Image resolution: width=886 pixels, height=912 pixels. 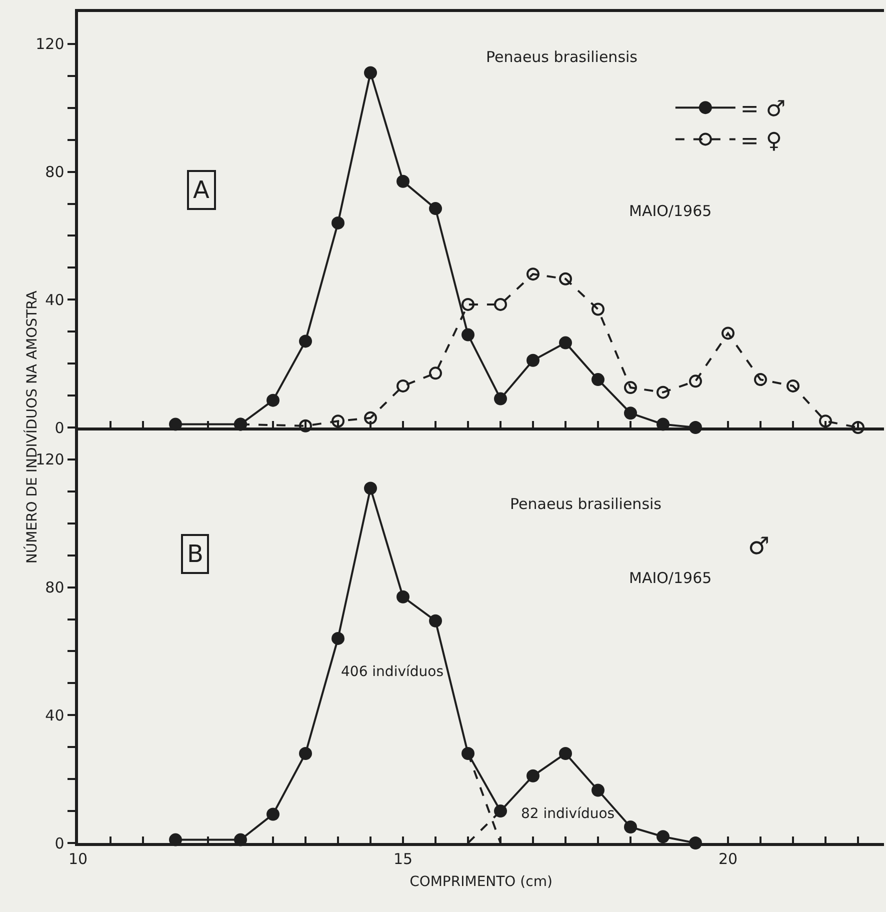 I want to click on x-tick-label: 20, so click(x=728, y=859).